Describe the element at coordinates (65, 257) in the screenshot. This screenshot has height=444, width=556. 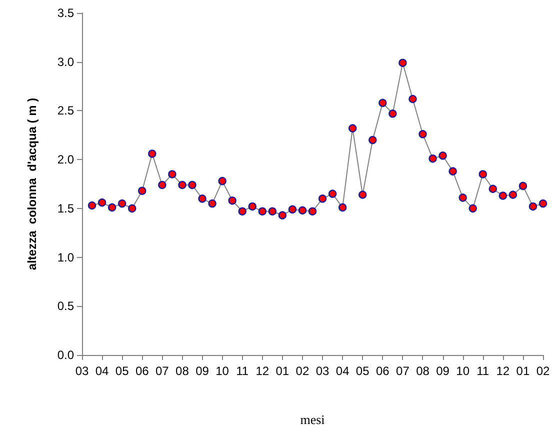
I see `y-tick-label: 1.0` at that location.